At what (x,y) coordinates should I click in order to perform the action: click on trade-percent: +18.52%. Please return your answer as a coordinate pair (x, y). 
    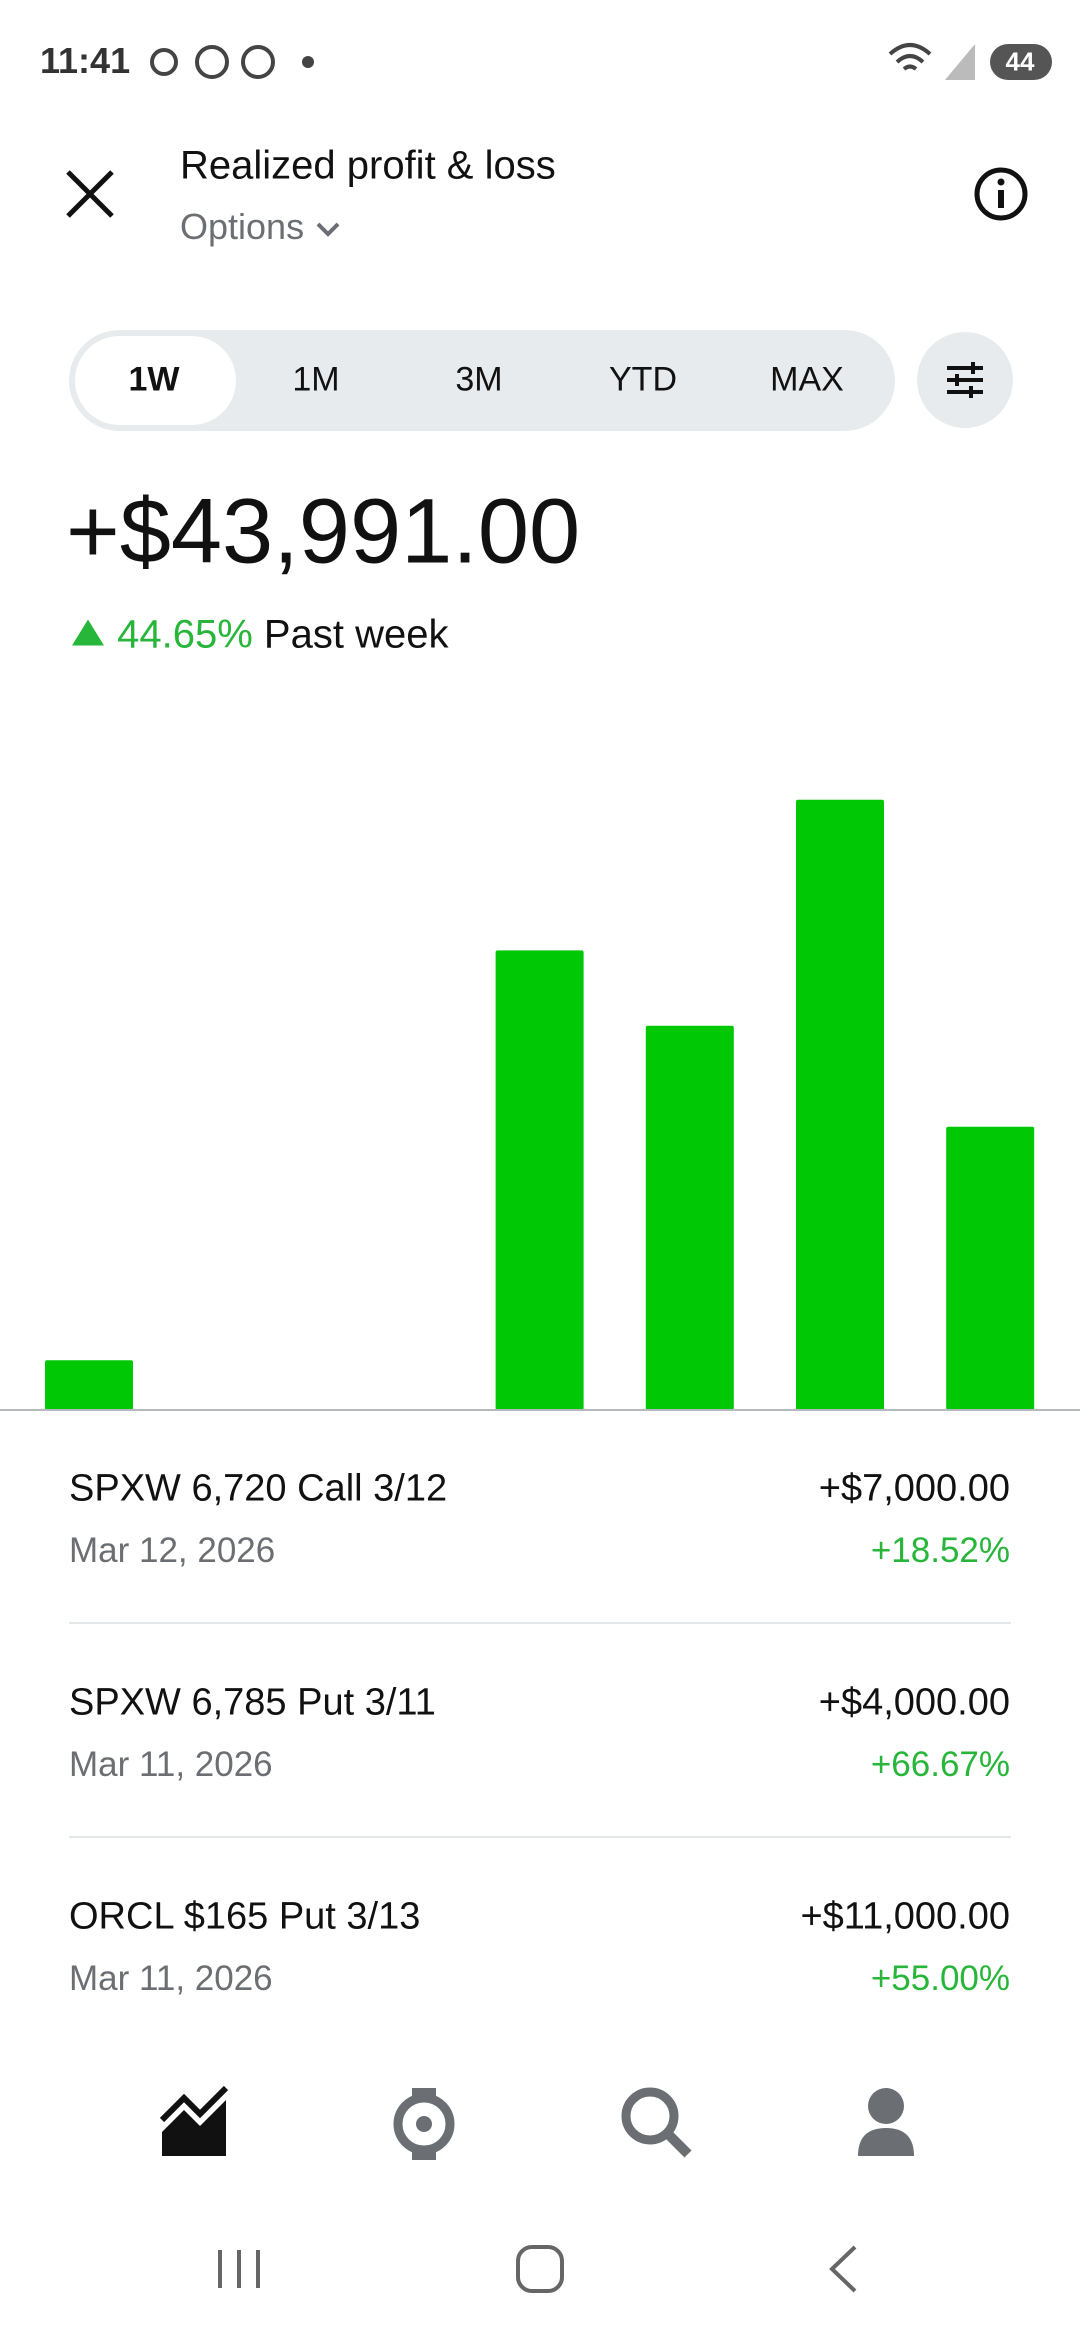
    Looking at the image, I should click on (940, 1550).